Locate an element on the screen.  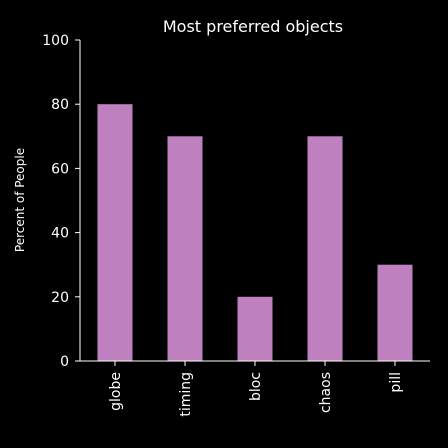
y-tick-label: 60 is located at coordinates (60, 169).